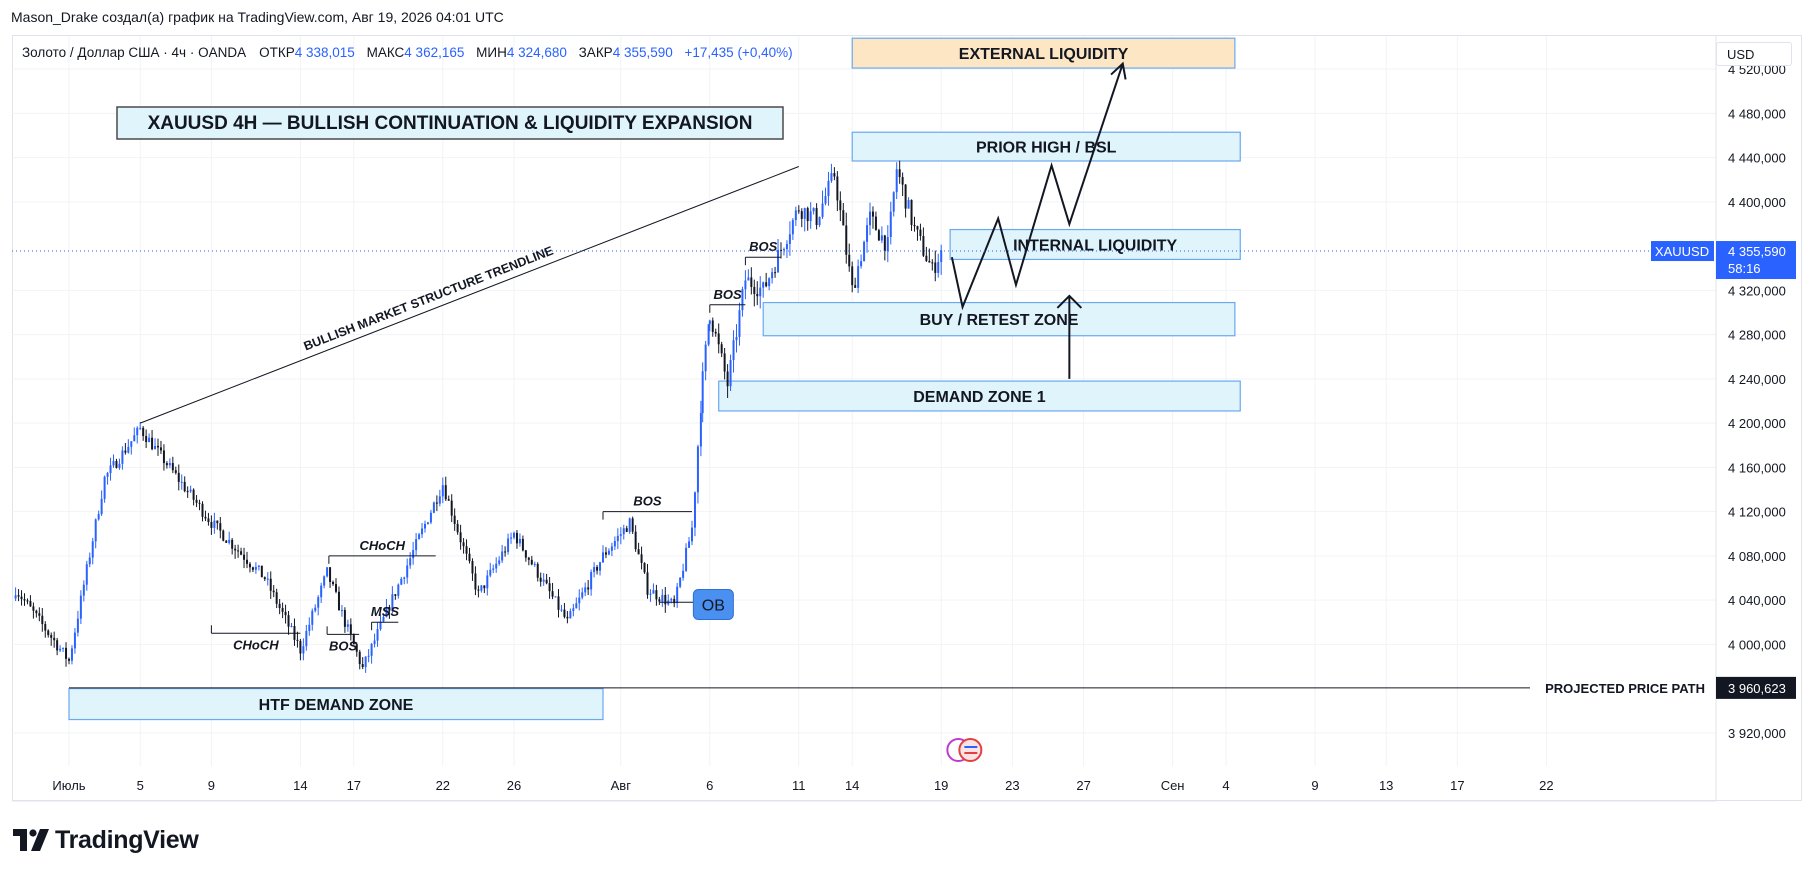  What do you see at coordinates (1757, 290) in the screenshot?
I see `y-tick-label: 4 320,000` at bounding box center [1757, 290].